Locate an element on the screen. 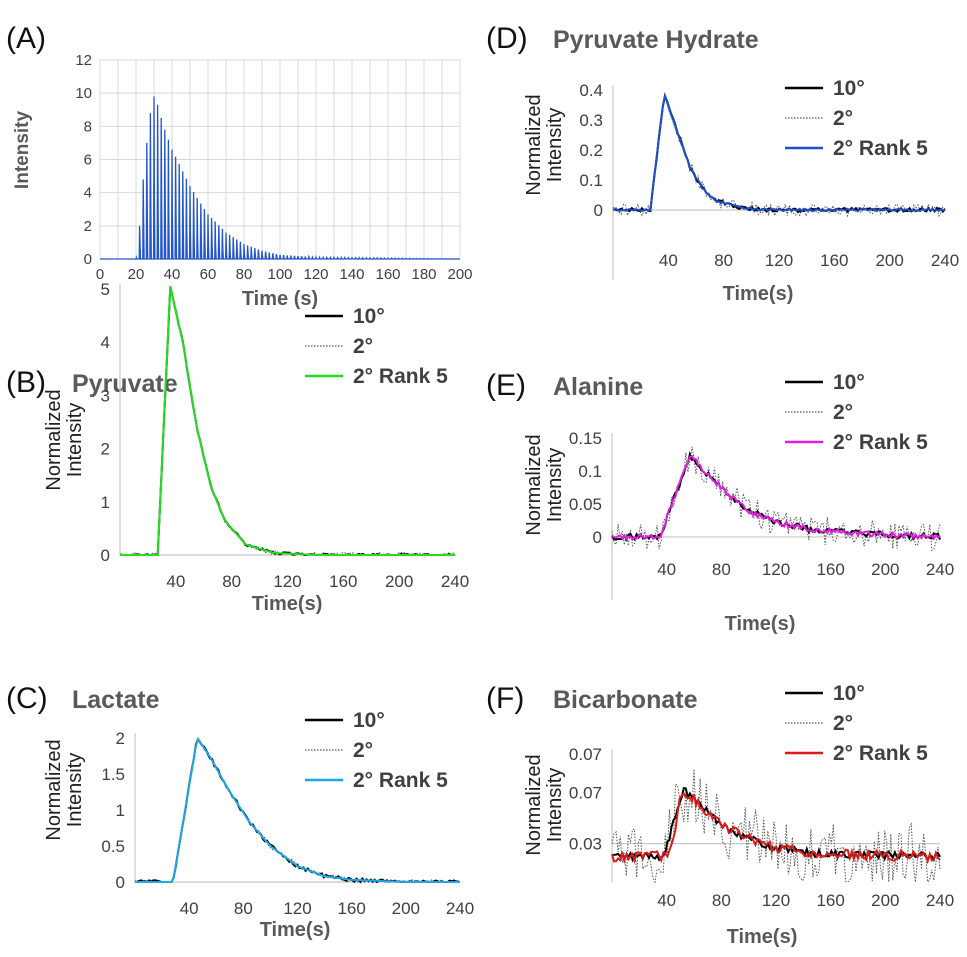 The width and height of the screenshot is (967, 957). y-tick-label: 8 is located at coordinates (88, 126).